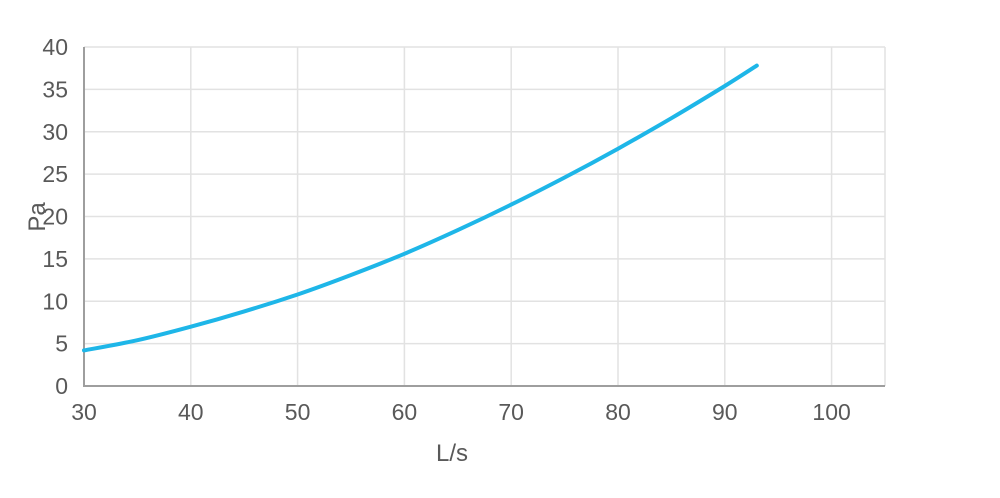  Describe the element at coordinates (191, 412) in the screenshot. I see `x-tick-label: 40` at that location.